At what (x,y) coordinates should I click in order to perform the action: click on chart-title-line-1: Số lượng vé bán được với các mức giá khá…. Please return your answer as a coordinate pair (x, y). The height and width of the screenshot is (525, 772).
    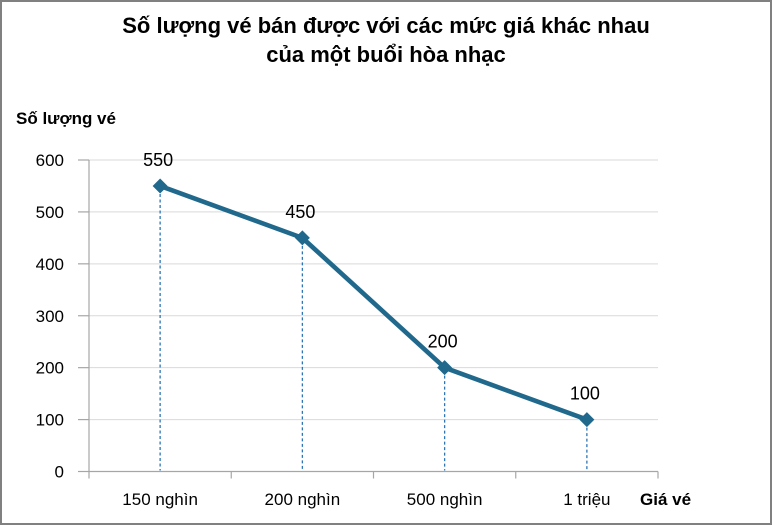
    Looking at the image, I should click on (386, 25).